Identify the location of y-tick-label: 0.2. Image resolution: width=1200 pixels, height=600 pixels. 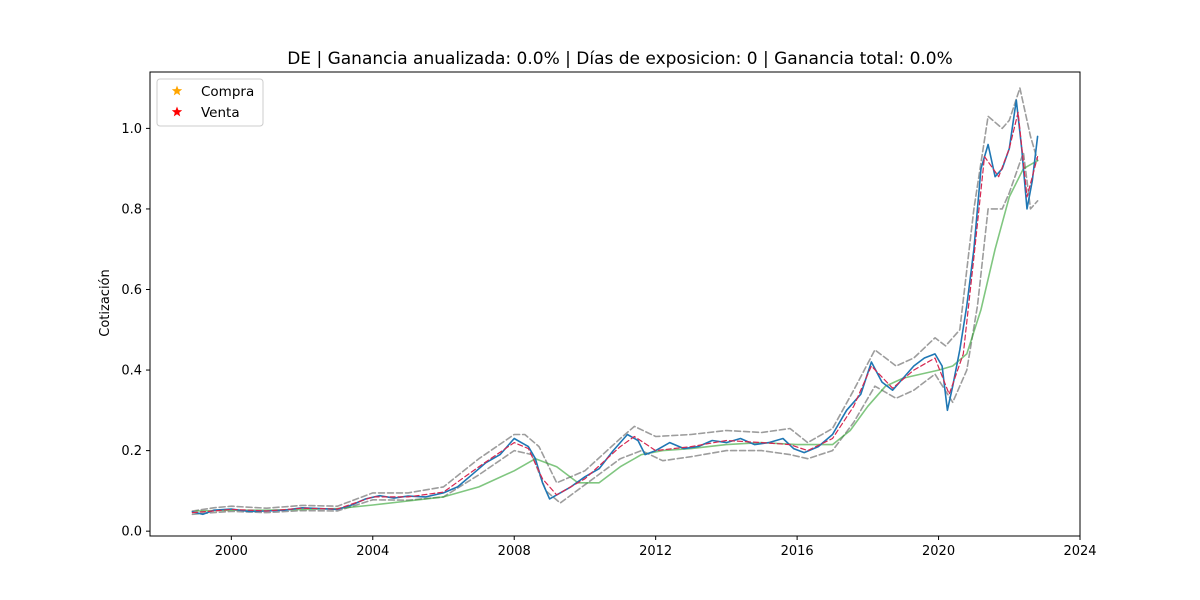
(131, 451).